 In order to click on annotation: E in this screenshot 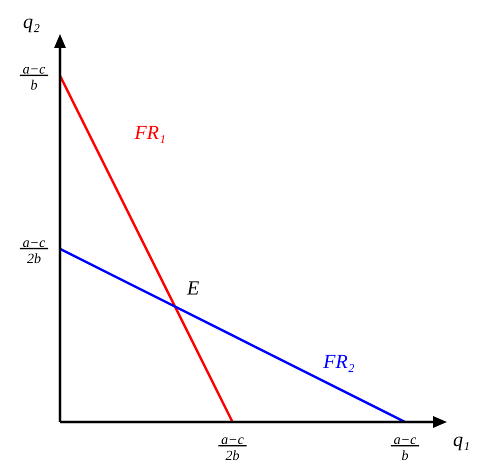, I will do `click(193, 289)`.